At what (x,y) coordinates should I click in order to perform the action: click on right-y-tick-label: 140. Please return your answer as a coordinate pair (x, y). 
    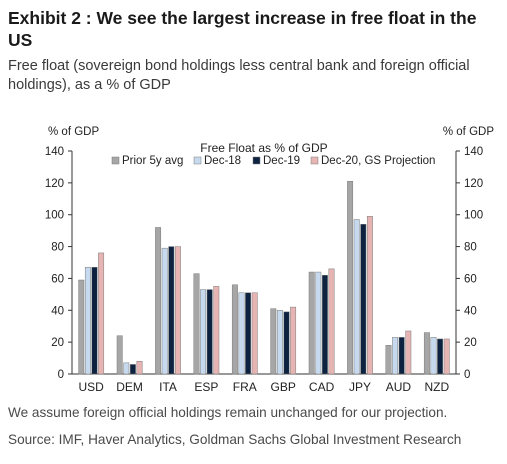
    Looking at the image, I should click on (473, 152).